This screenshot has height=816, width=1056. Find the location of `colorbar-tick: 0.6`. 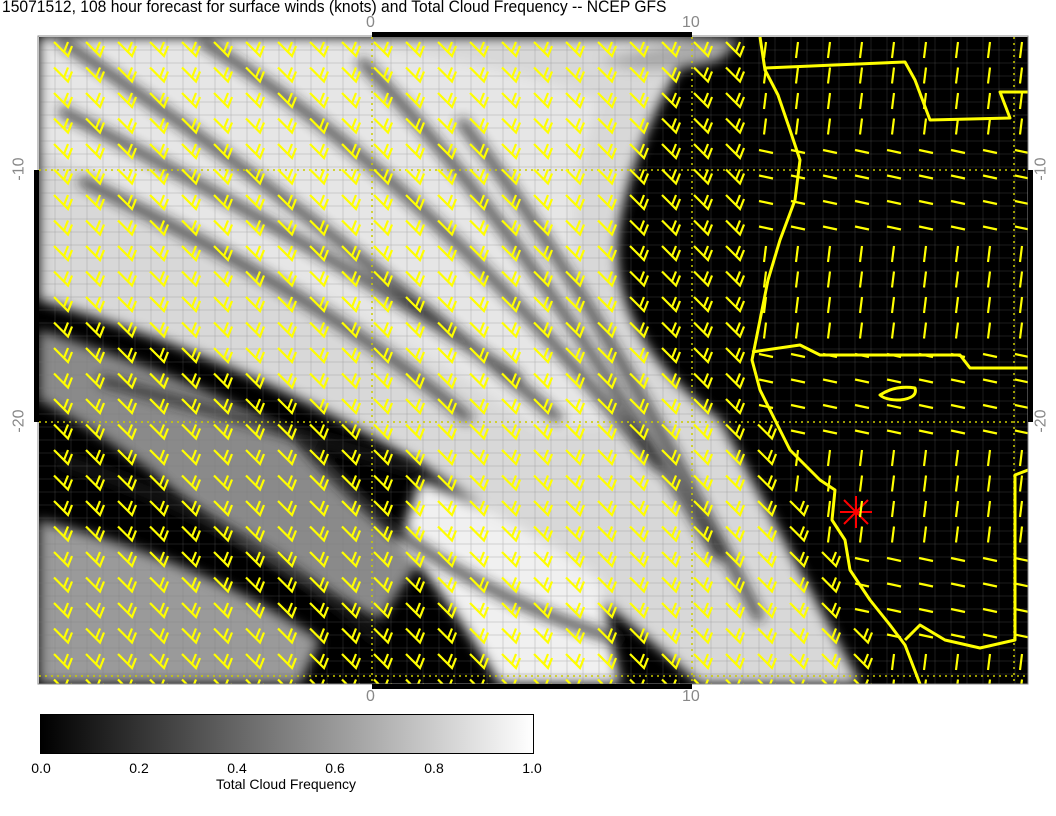

colorbar-tick: 0.6 is located at coordinates (335, 768).